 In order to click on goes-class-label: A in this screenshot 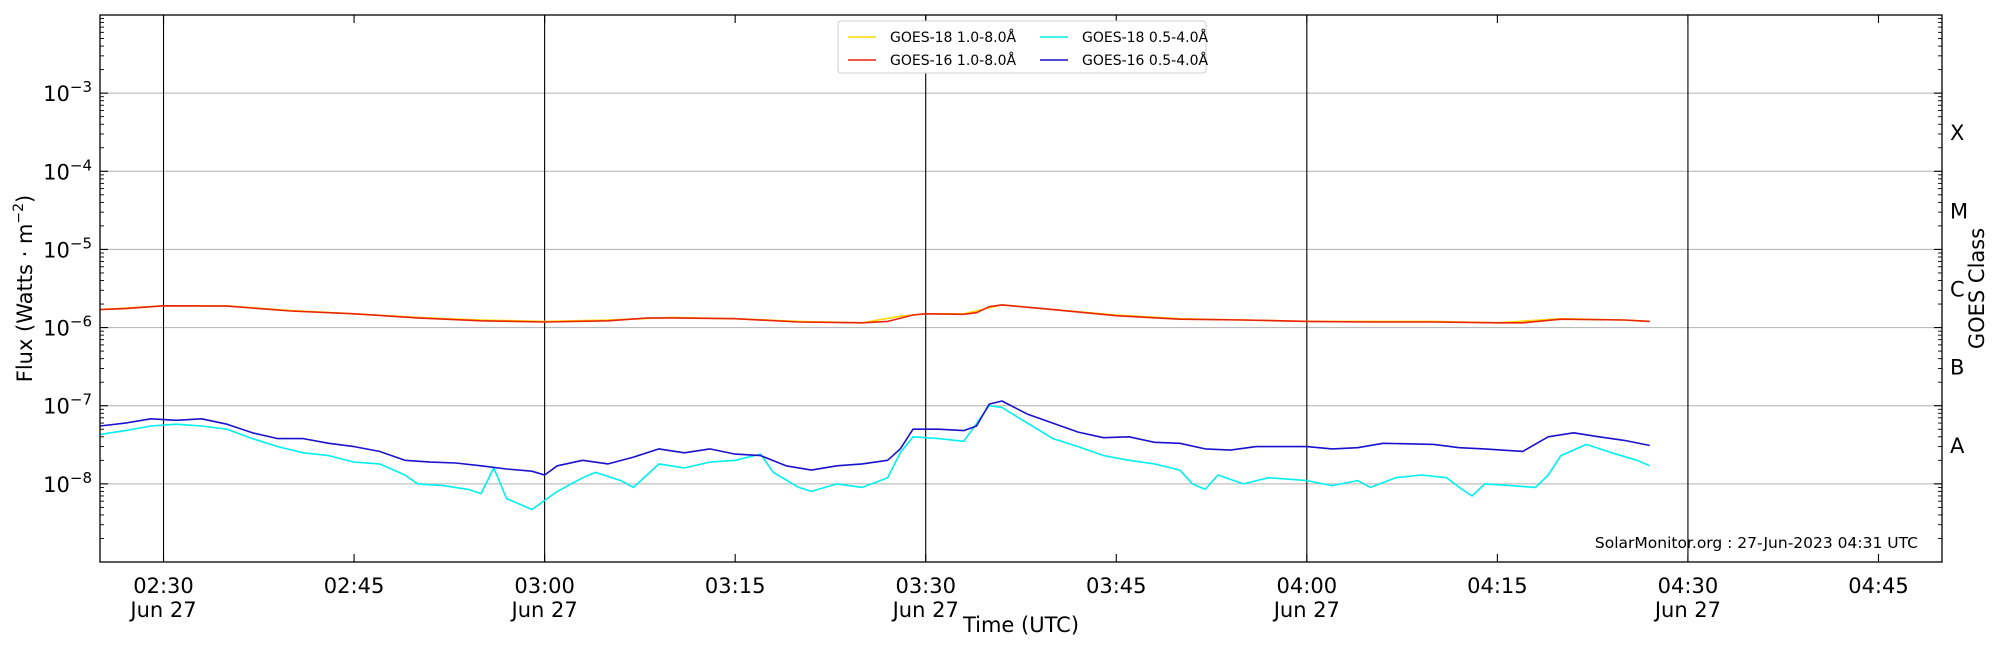, I will do `click(1957, 446)`.